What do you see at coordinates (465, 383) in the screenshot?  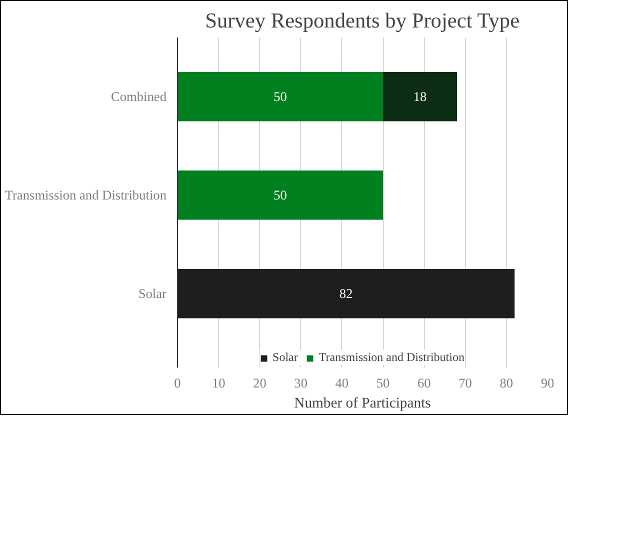 I see `x-tick-label: 70` at bounding box center [465, 383].